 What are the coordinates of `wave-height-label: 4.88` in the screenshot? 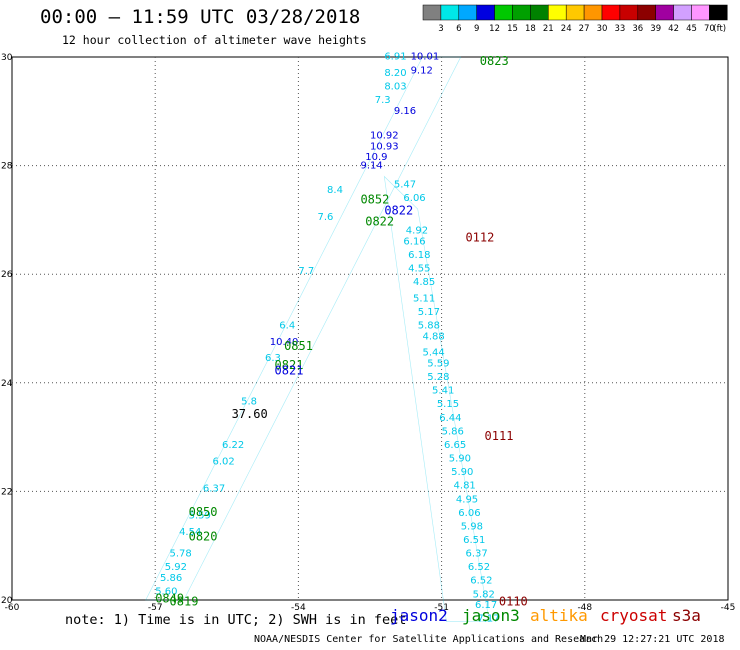 It's located at (434, 336).